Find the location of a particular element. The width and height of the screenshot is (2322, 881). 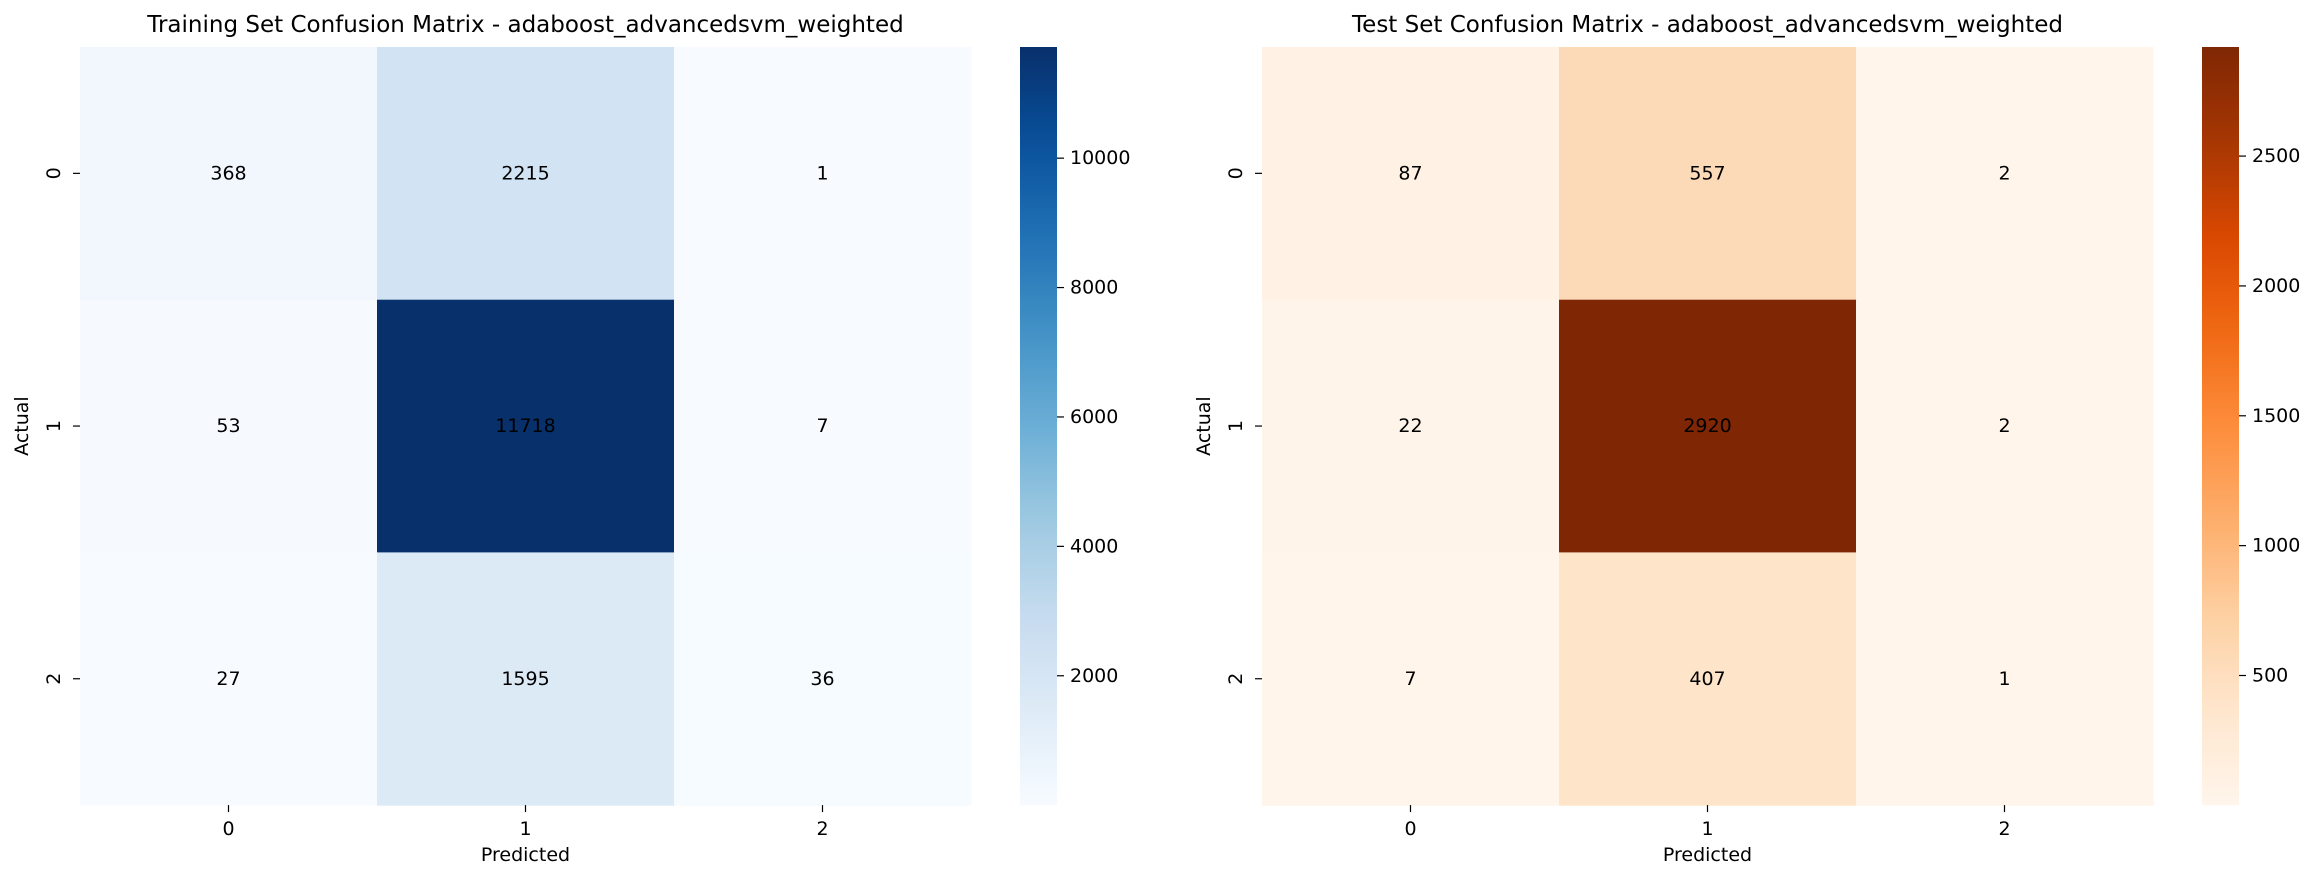

cell-value-label: 53 is located at coordinates (228, 426).